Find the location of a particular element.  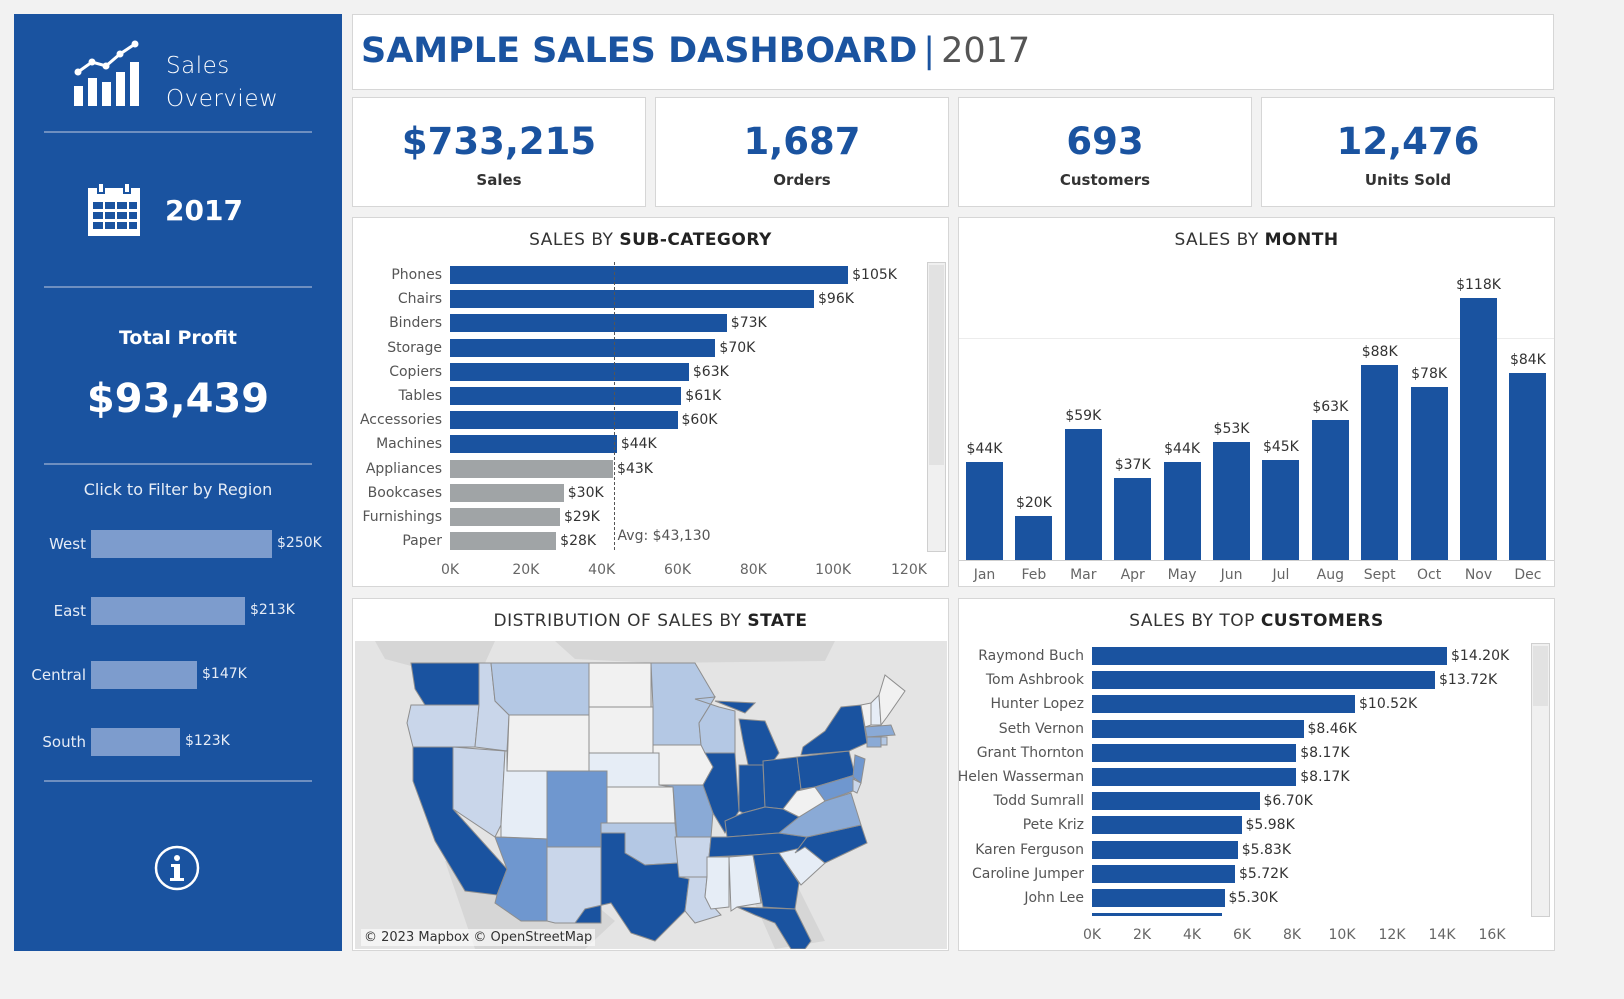

customer-label: Pete Kriz is located at coordinates (1053, 825).